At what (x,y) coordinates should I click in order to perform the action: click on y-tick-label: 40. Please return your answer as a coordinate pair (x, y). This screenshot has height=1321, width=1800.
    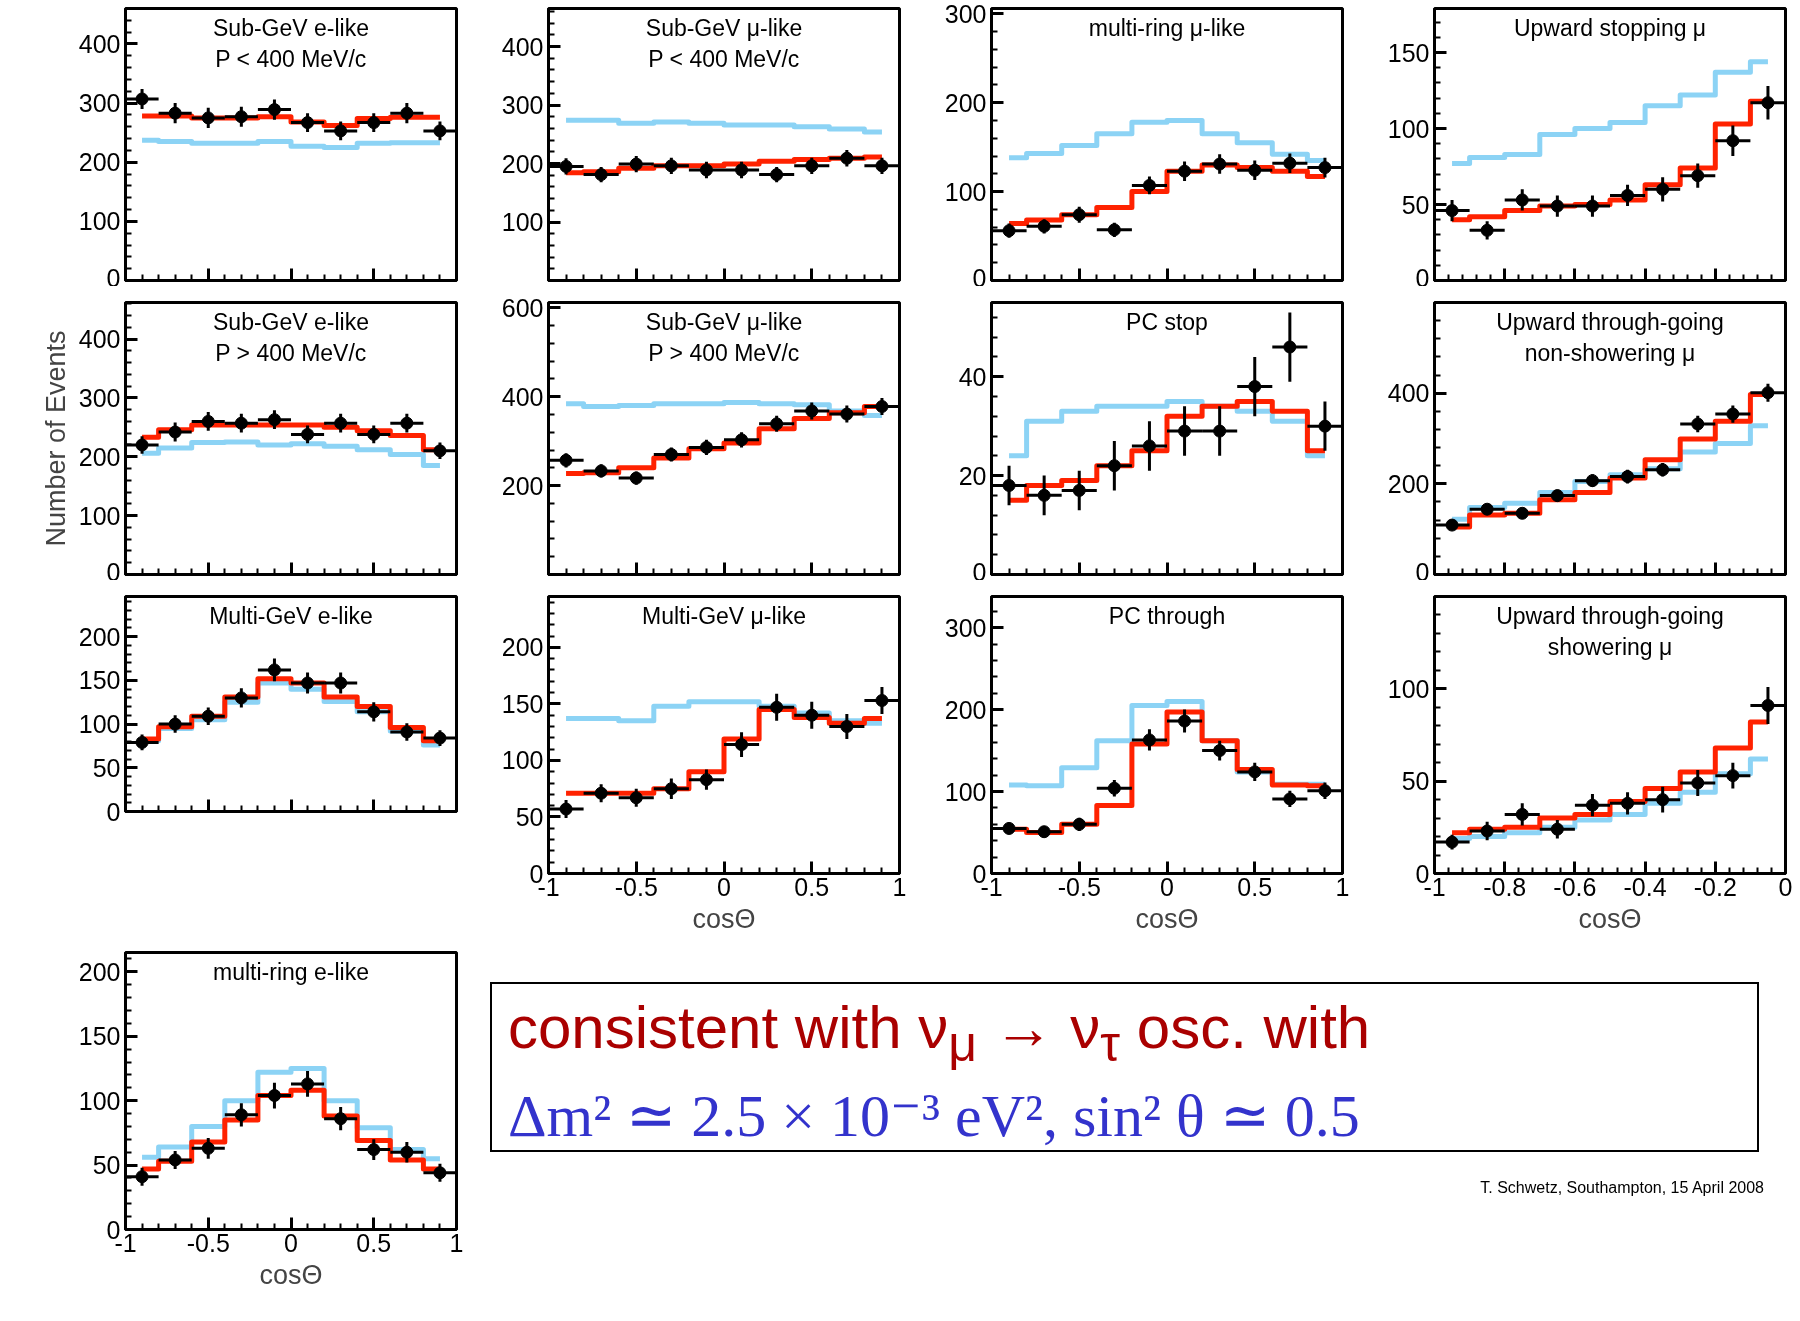
    Looking at the image, I should click on (972, 376).